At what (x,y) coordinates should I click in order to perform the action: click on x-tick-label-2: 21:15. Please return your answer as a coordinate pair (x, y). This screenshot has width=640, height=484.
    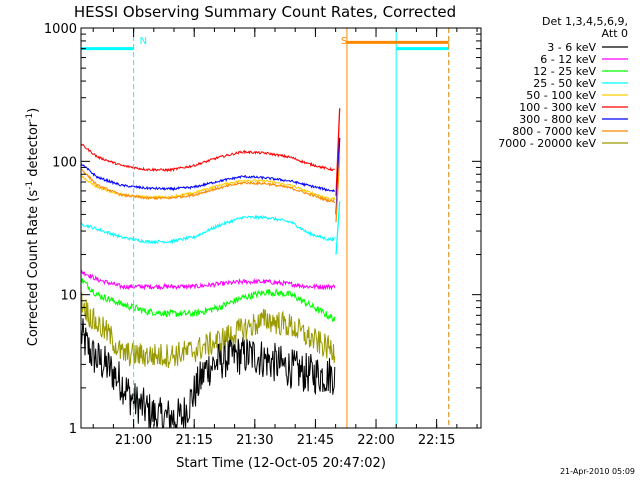
    Looking at the image, I should click on (193, 440).